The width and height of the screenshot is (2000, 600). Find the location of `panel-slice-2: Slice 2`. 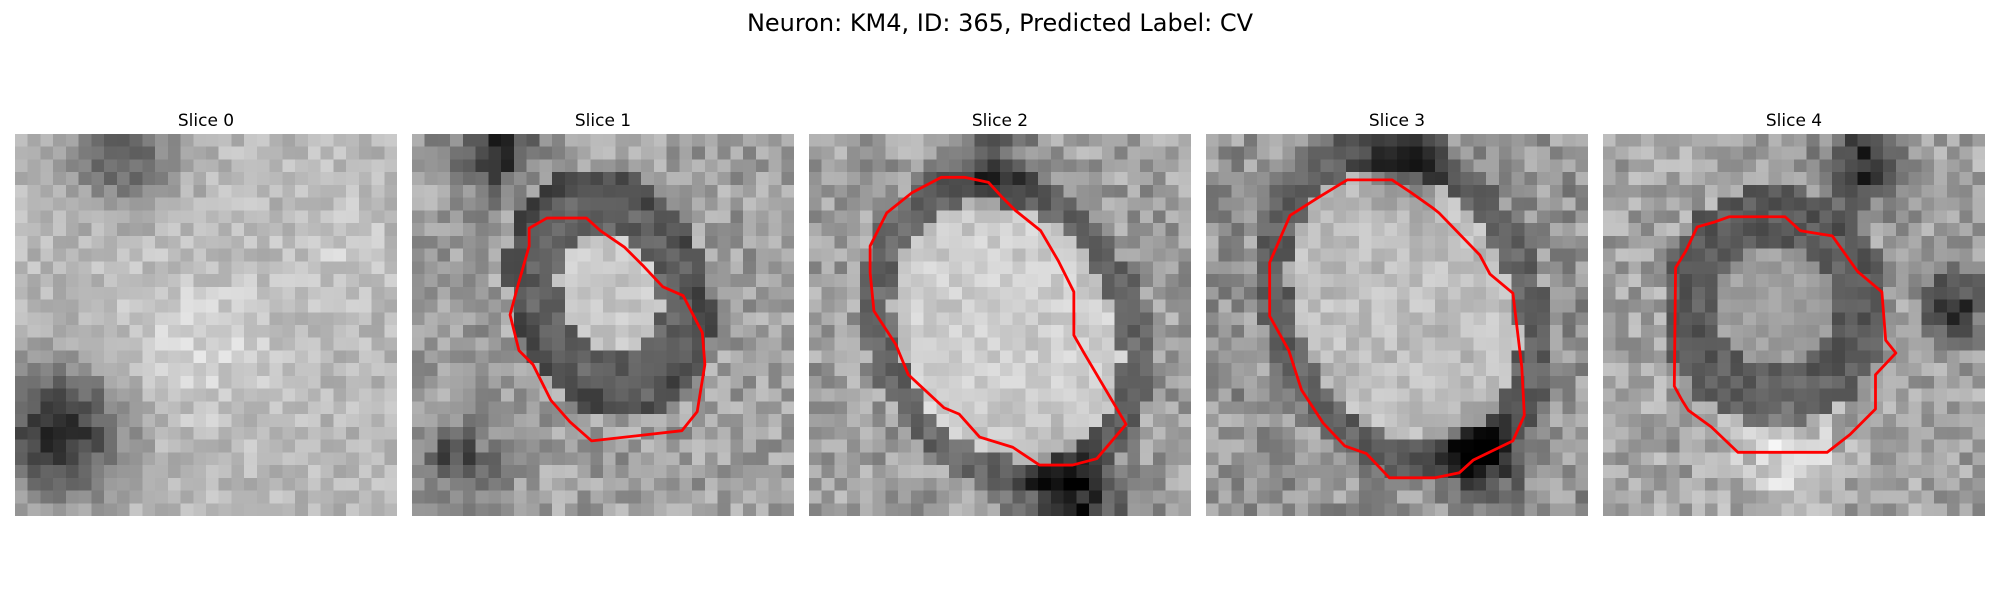

panel-slice-2: Slice 2 is located at coordinates (1000, 312).